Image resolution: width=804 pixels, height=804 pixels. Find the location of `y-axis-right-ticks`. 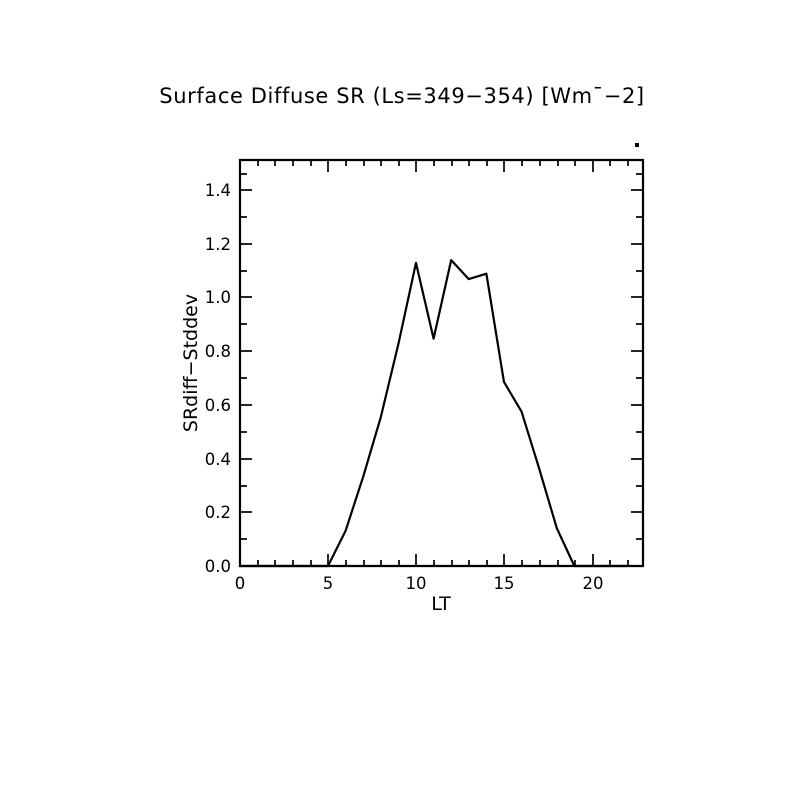

y-axis-right-ticks is located at coordinates (637, 370).